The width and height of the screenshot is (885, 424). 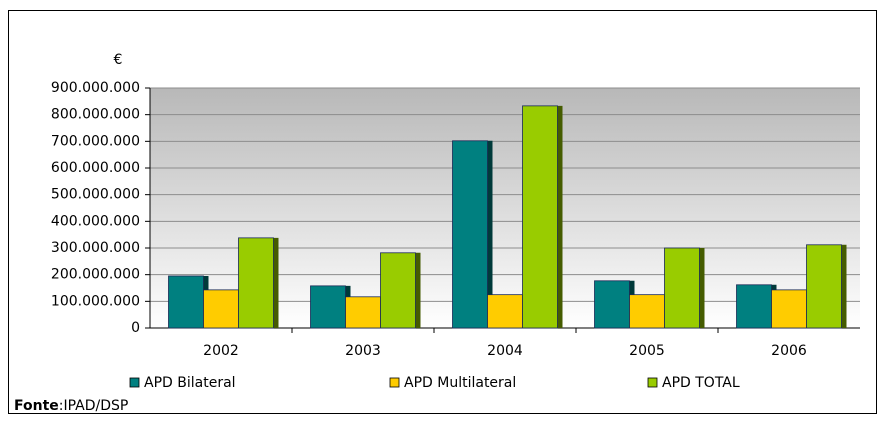 I want to click on legend-label: APD Bilateral, so click(x=190, y=383).